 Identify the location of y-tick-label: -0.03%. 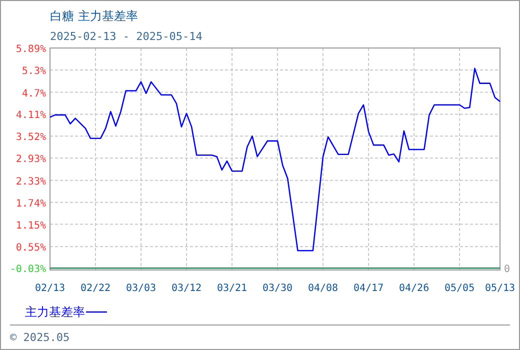
(28, 270).